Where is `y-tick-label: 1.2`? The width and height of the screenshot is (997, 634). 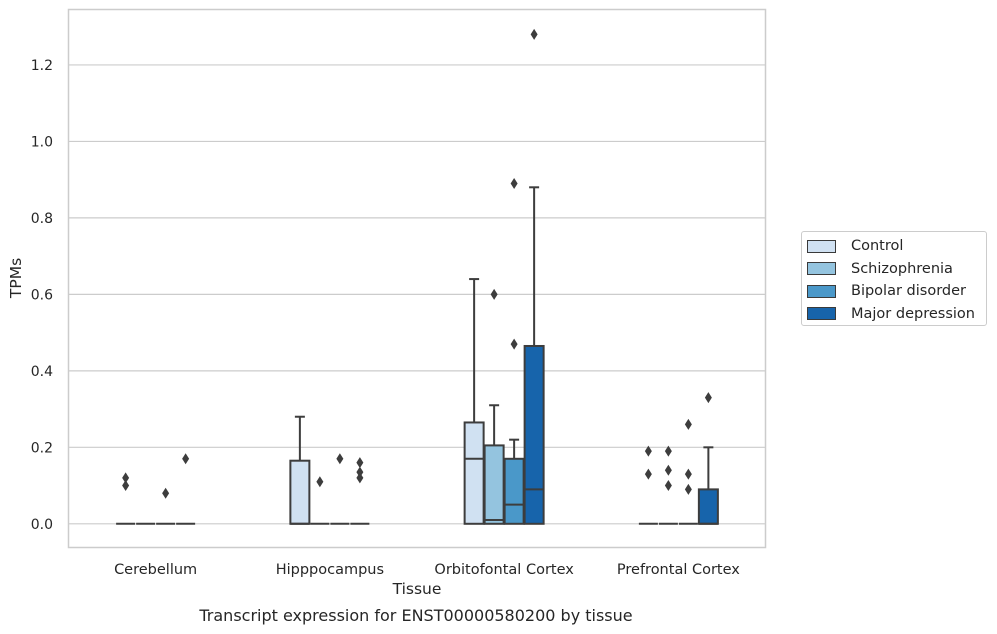
y-tick-label: 1.2 is located at coordinates (42, 66).